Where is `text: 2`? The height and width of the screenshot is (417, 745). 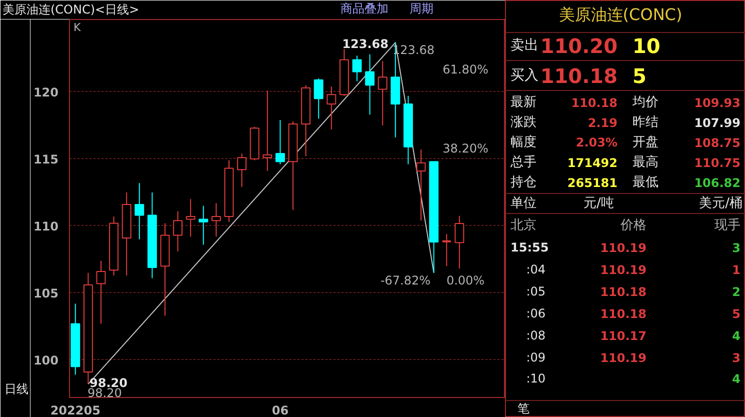 text: 2 is located at coordinates (736, 292).